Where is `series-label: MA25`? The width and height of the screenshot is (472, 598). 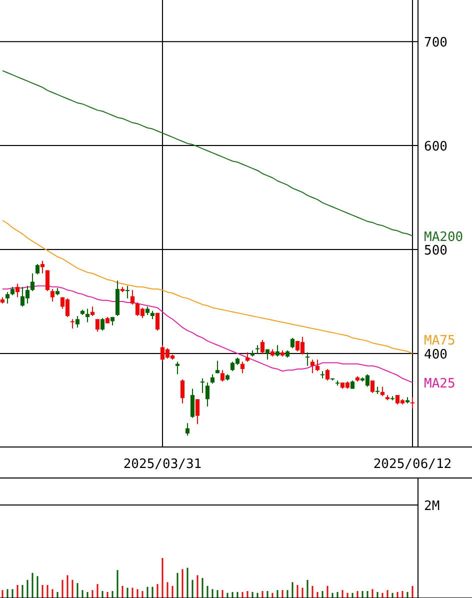 series-label: MA25 is located at coordinates (440, 384).